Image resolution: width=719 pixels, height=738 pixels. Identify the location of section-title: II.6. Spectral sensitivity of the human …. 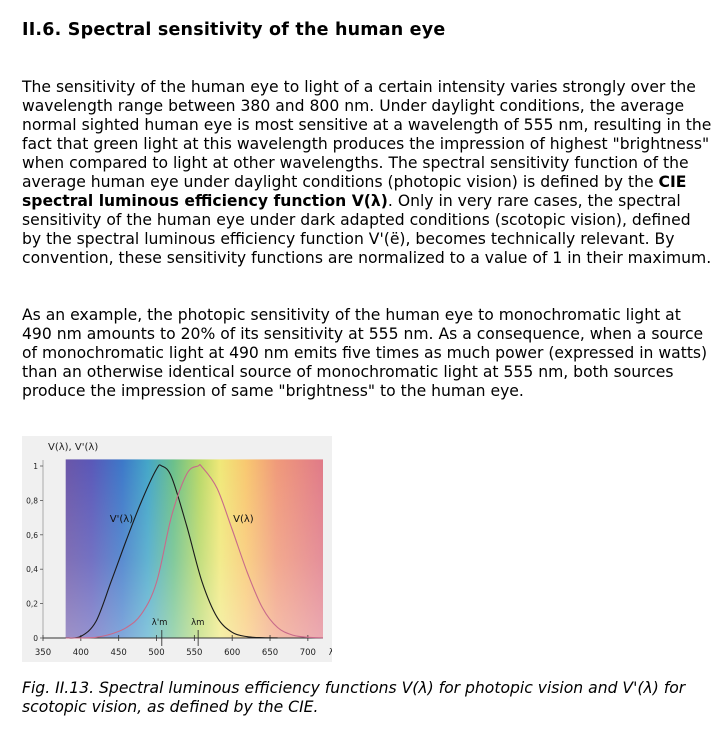
(234, 30).